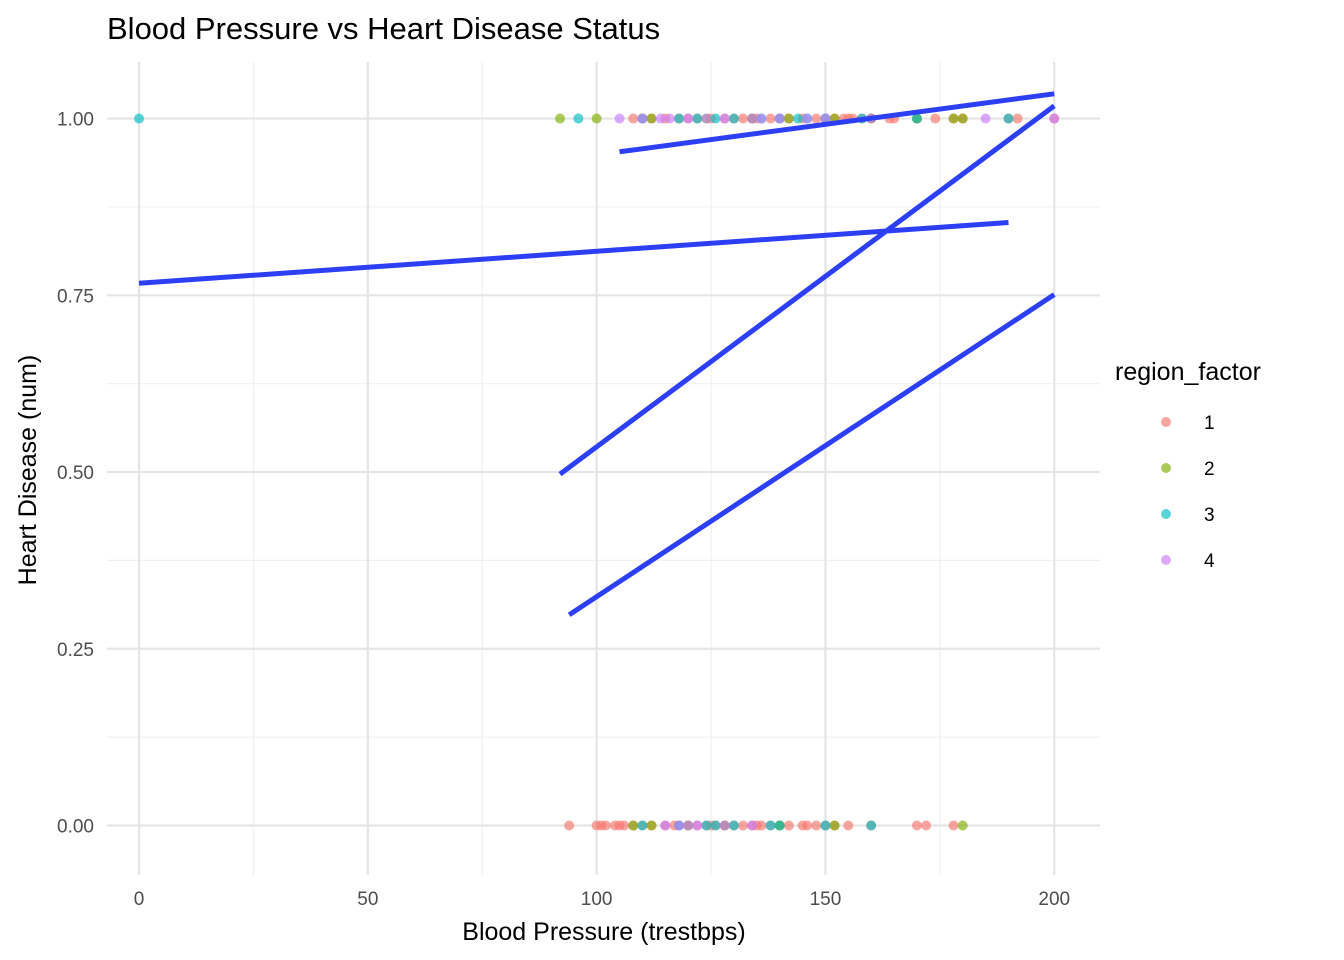  I want to click on x-tick-label: 50, so click(367, 899).